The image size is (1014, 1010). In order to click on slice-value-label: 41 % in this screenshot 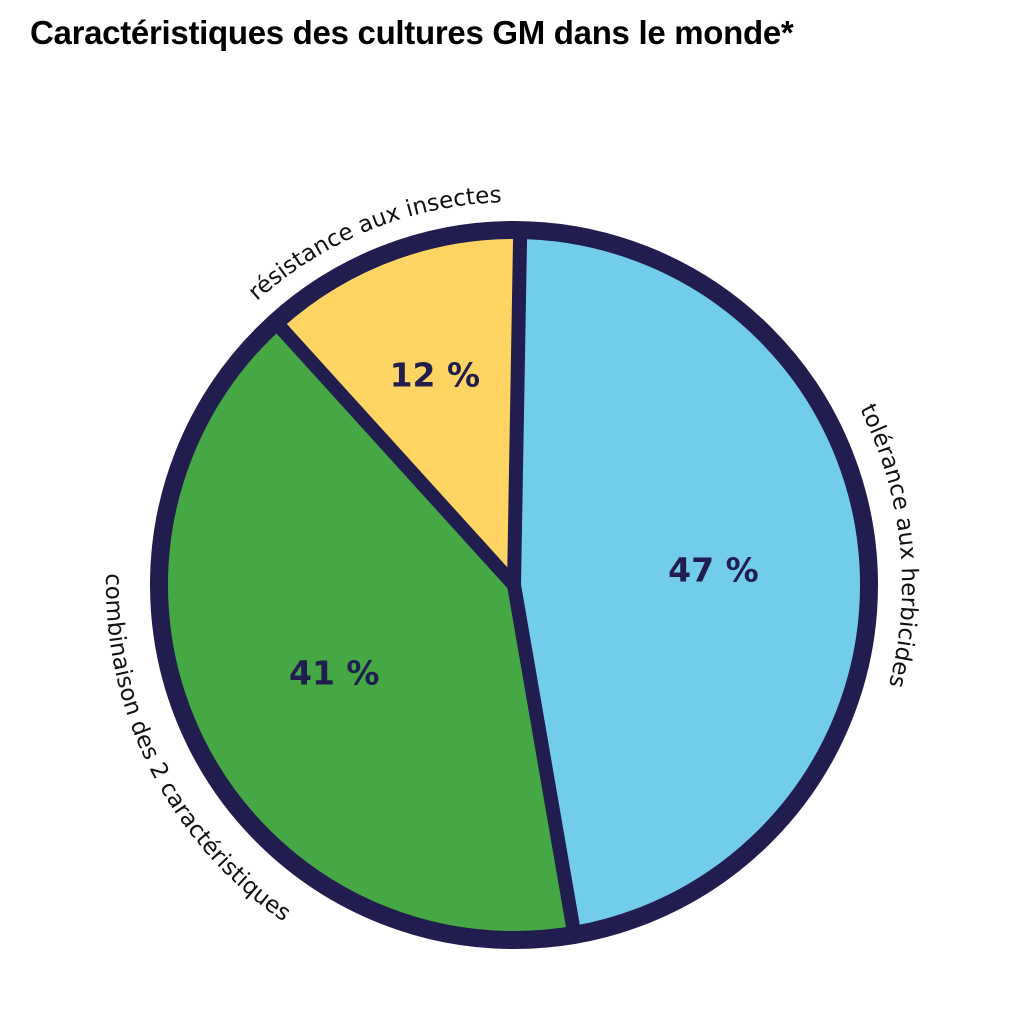, I will do `click(334, 673)`.